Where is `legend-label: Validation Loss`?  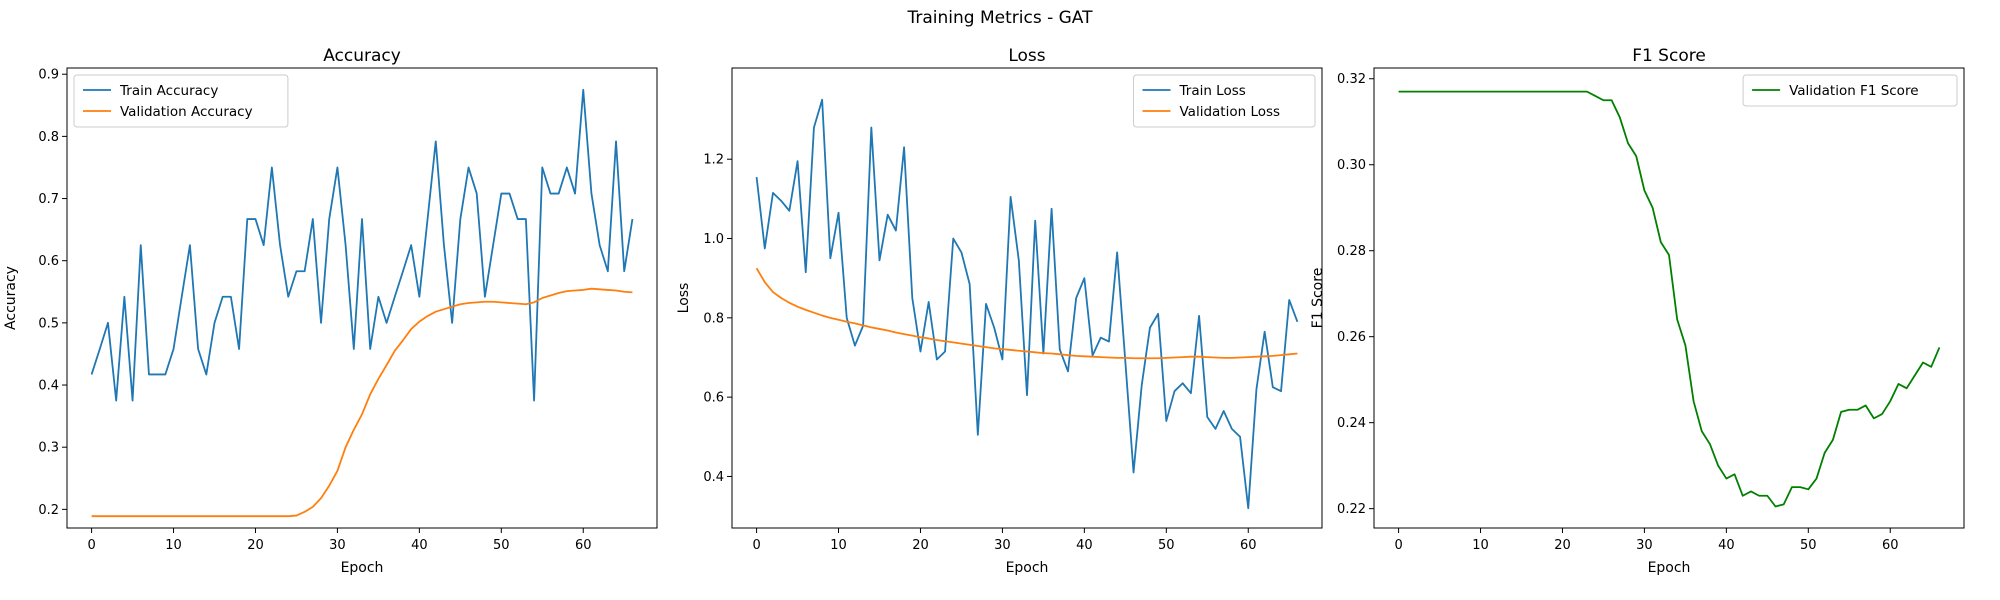 legend-label: Validation Loss is located at coordinates (1230, 112).